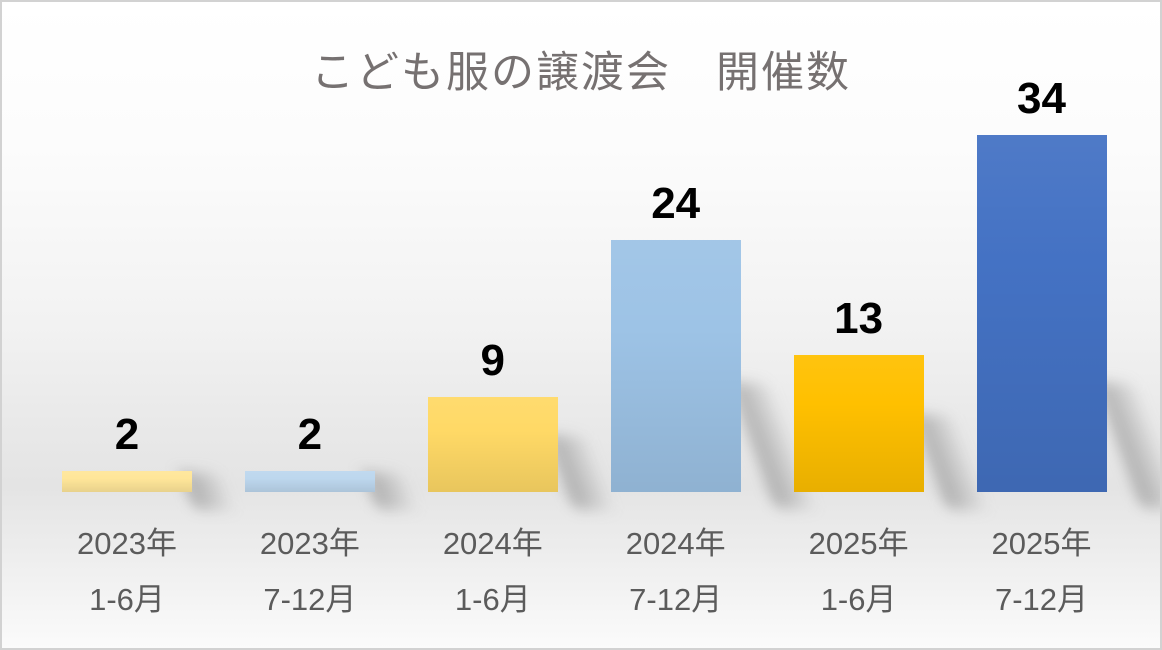  What do you see at coordinates (1041, 313) in the screenshot?
I see `bar-2025年 7-12月` at bounding box center [1041, 313].